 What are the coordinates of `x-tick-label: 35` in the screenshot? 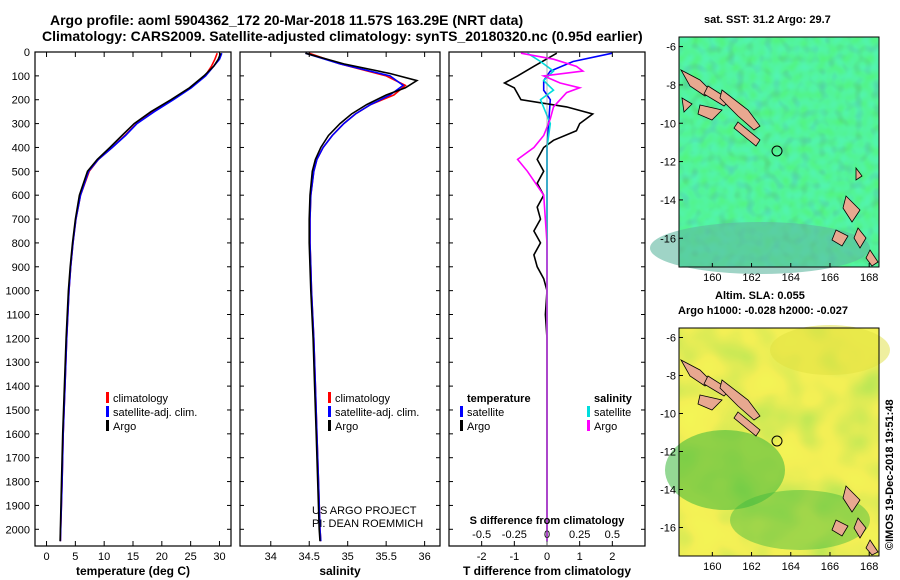 It's located at (348, 557).